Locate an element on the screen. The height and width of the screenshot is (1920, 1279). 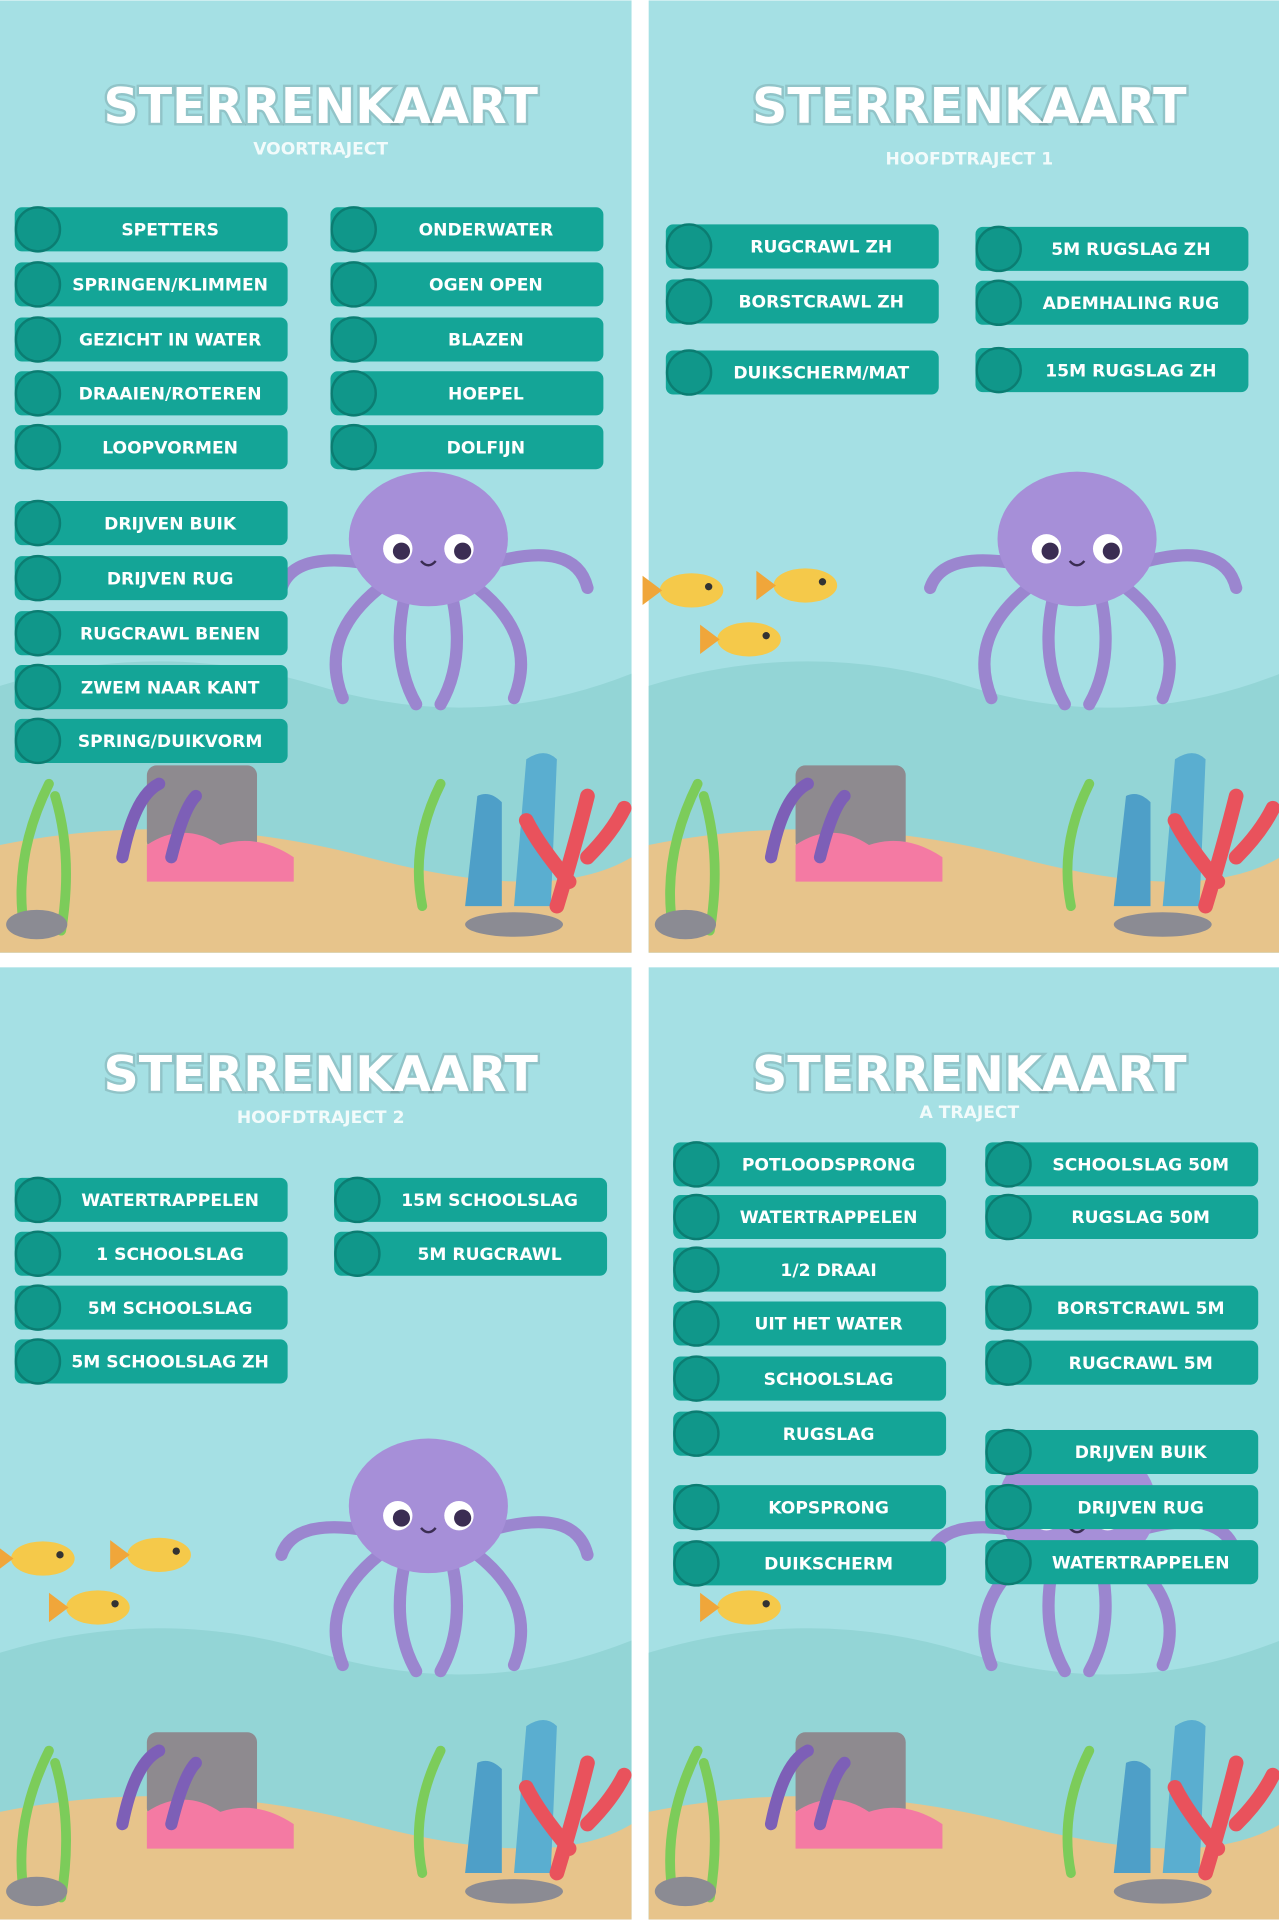
skill-label: SPRINGEN/KLIMMEN is located at coordinates (170, 286).